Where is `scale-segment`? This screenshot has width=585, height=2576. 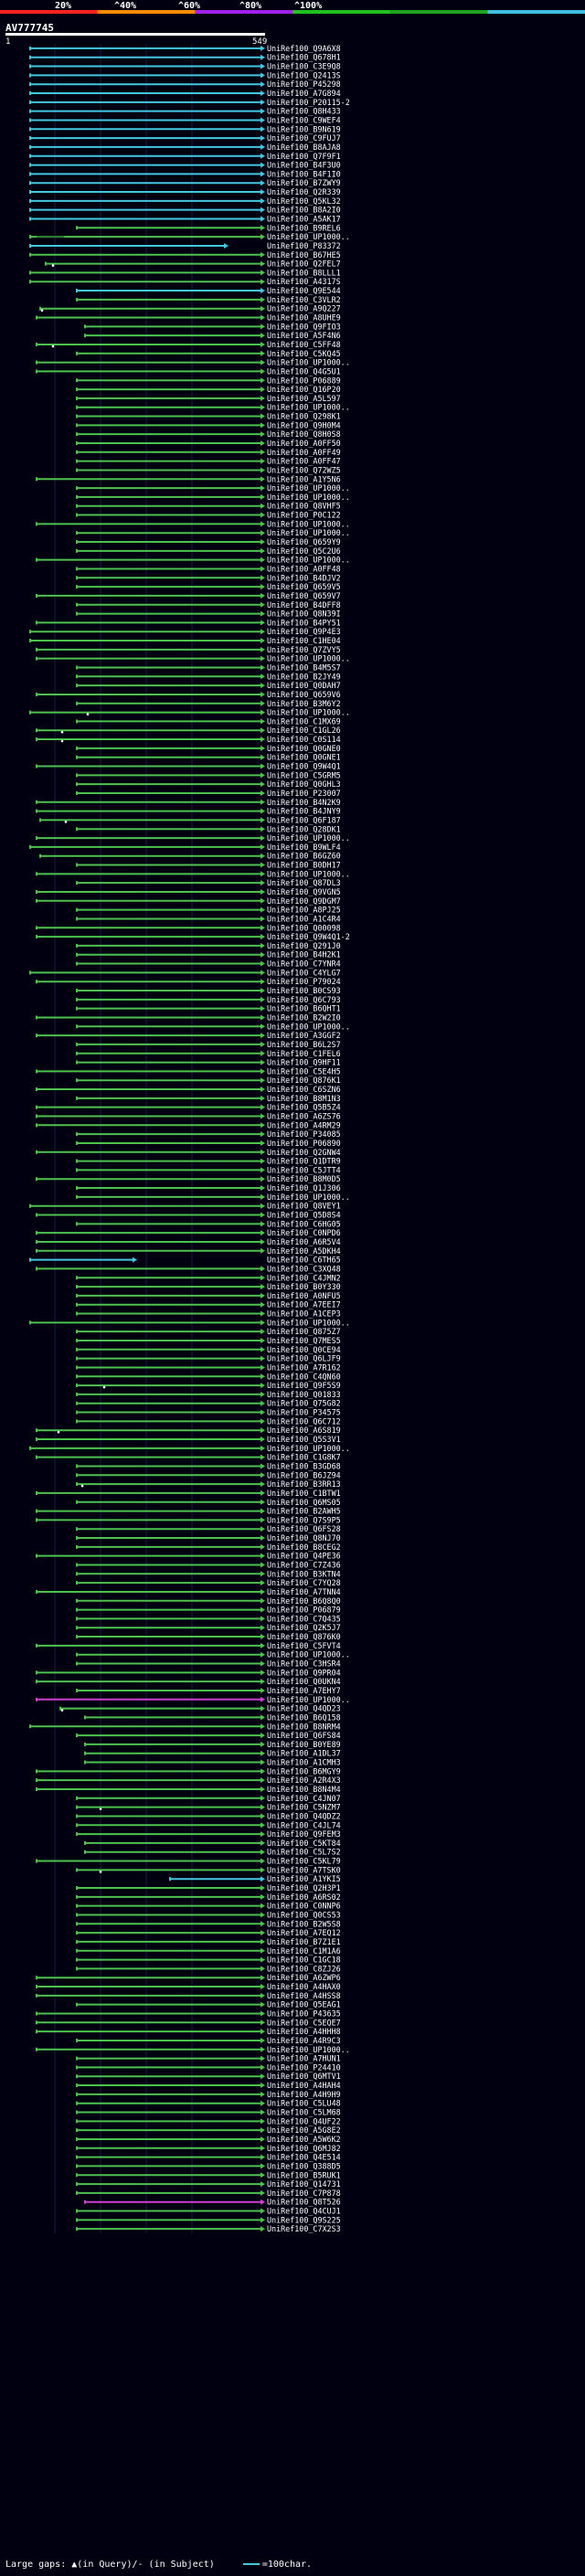
scale-segment is located at coordinates (147, 12).